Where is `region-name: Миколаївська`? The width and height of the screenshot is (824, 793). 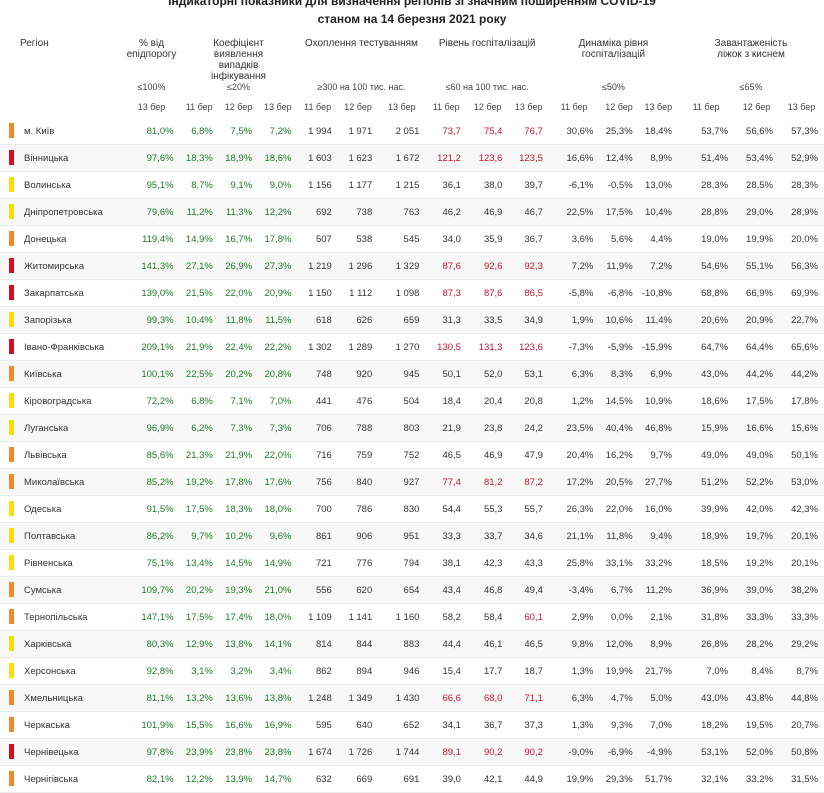
region-name: Миколаївська is located at coordinates (54, 482).